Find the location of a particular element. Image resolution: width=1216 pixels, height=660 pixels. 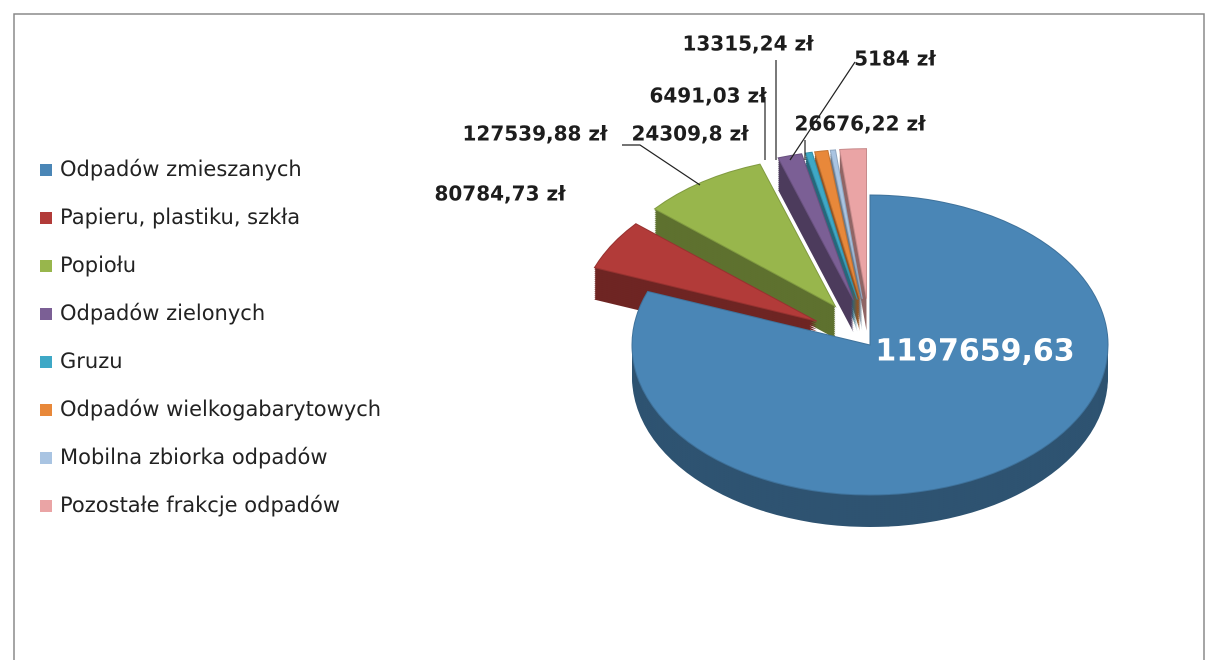

legend-label: Odpadów zmieszanych is located at coordinates (181, 169).